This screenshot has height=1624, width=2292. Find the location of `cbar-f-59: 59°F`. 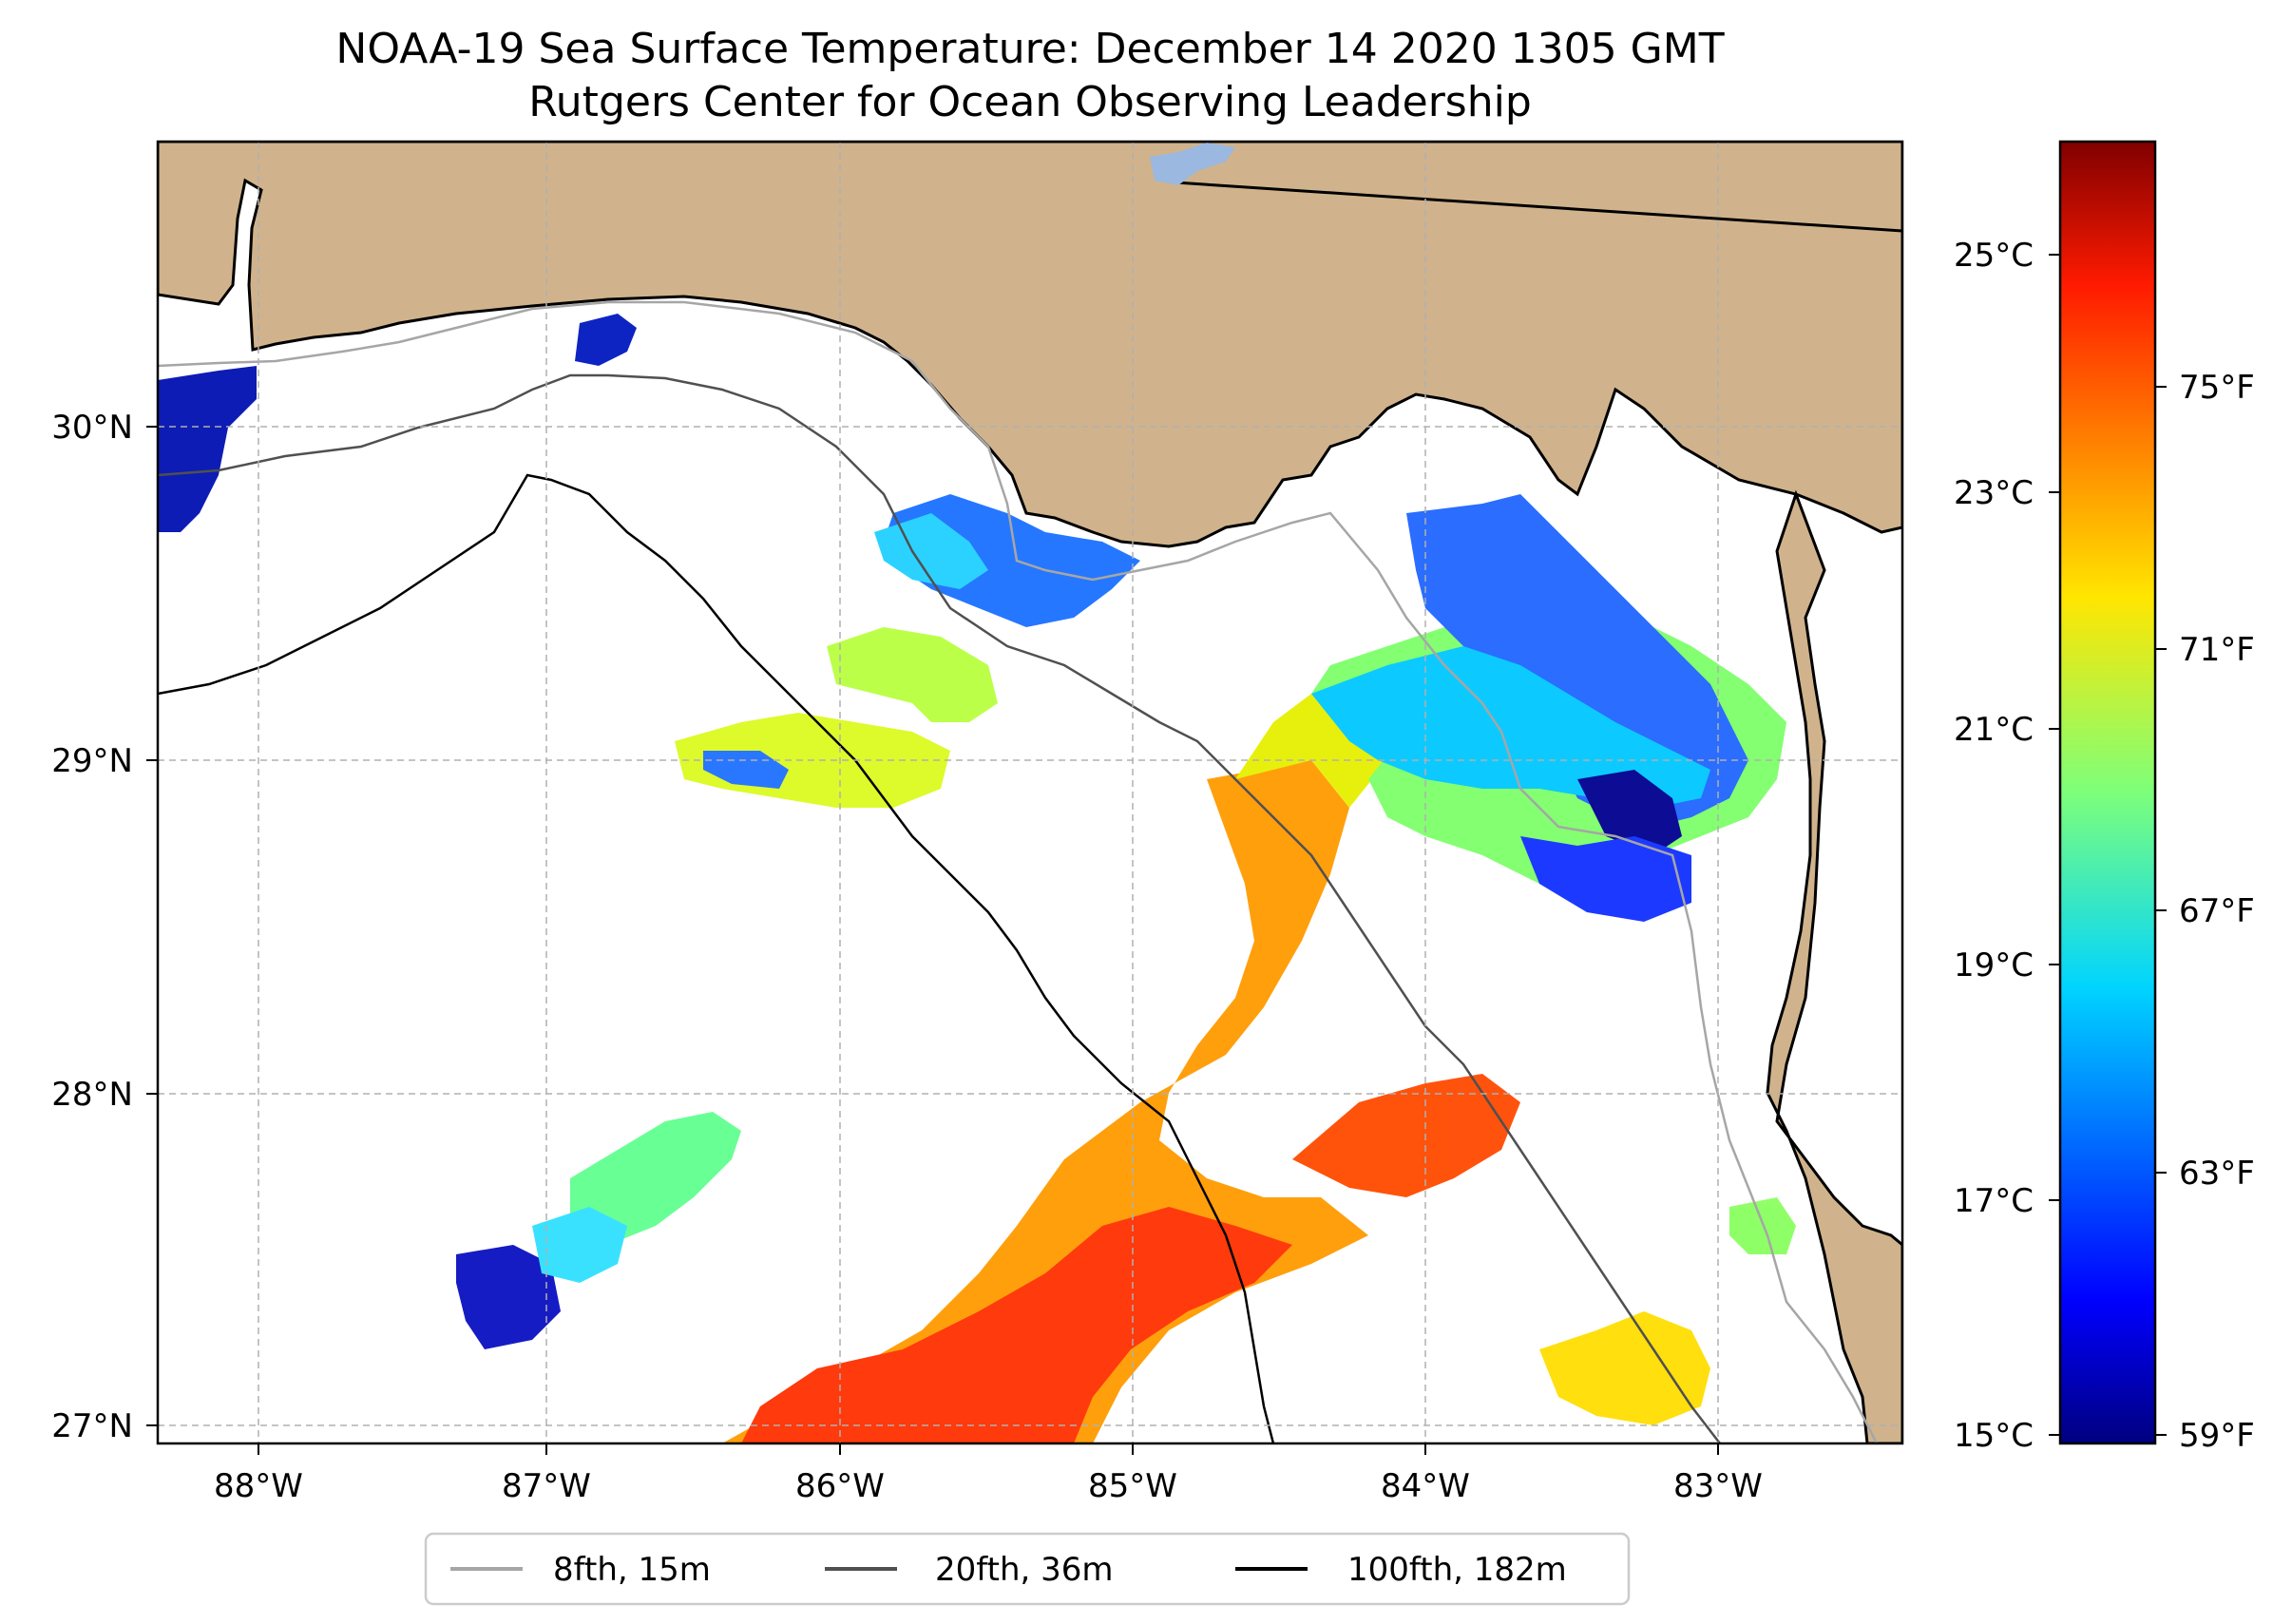

cbar-f-59: 59°F is located at coordinates (2217, 1436).